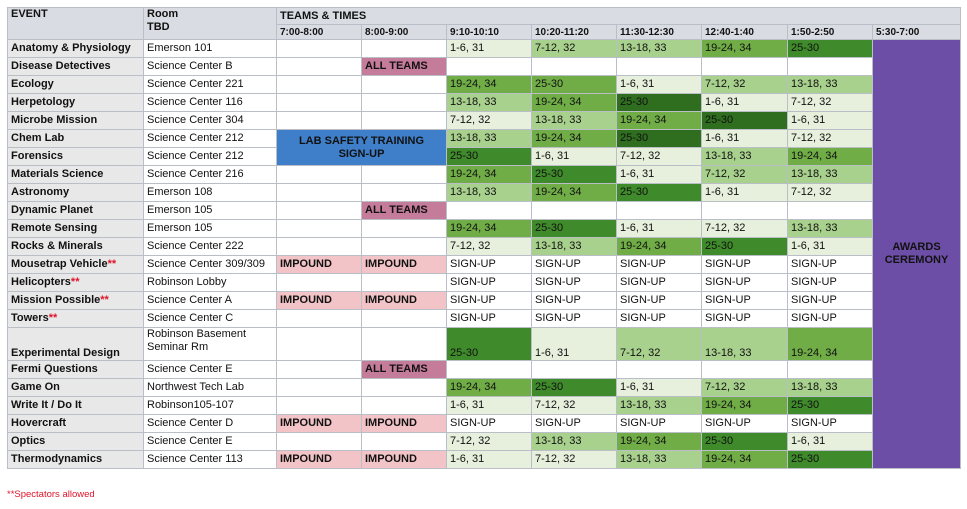  Describe the element at coordinates (195, 246) in the screenshot. I see `room-name: Science Center 222` at that location.